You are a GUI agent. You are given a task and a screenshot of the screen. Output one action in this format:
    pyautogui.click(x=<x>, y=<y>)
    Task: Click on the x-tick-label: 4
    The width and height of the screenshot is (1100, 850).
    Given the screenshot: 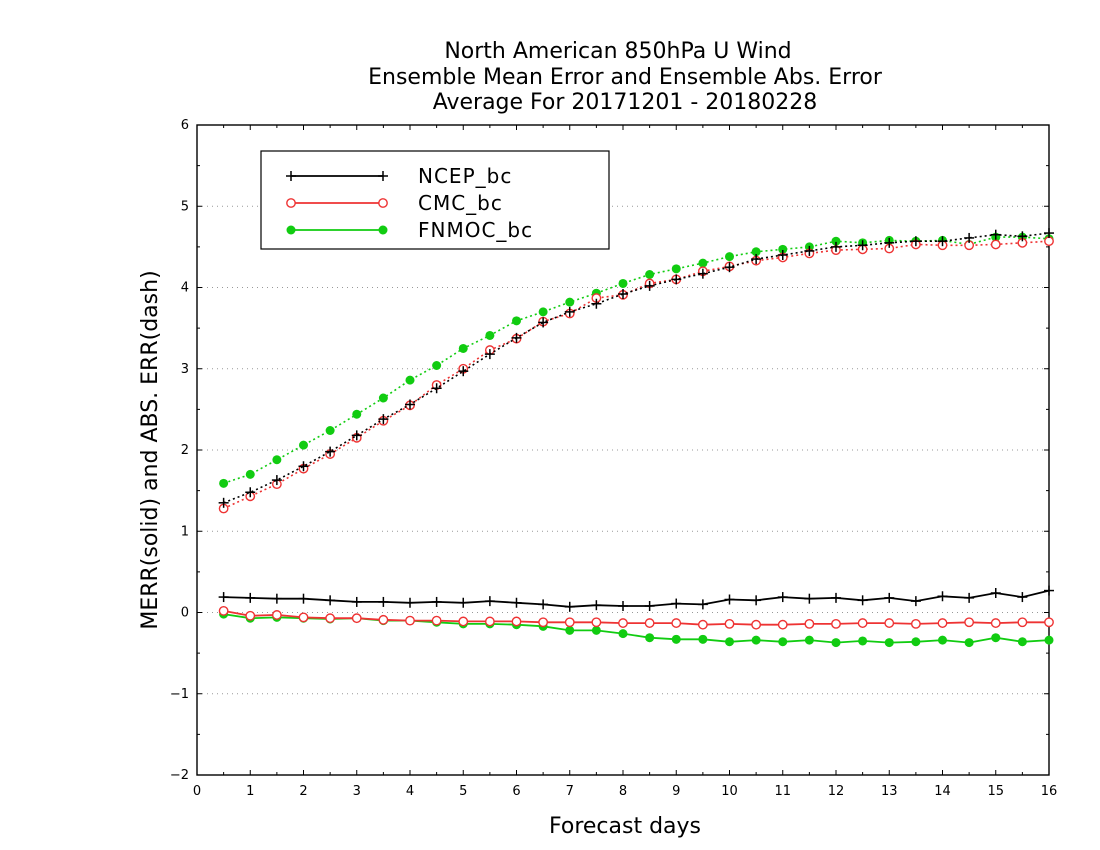 What is the action you would take?
    pyautogui.click(x=410, y=791)
    